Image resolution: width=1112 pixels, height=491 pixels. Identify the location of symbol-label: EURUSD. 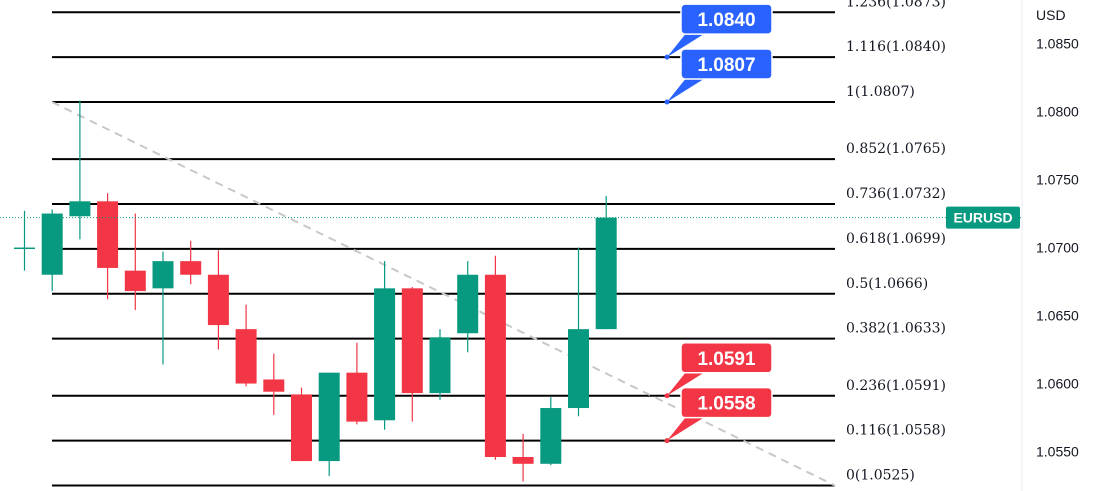
(982, 218).